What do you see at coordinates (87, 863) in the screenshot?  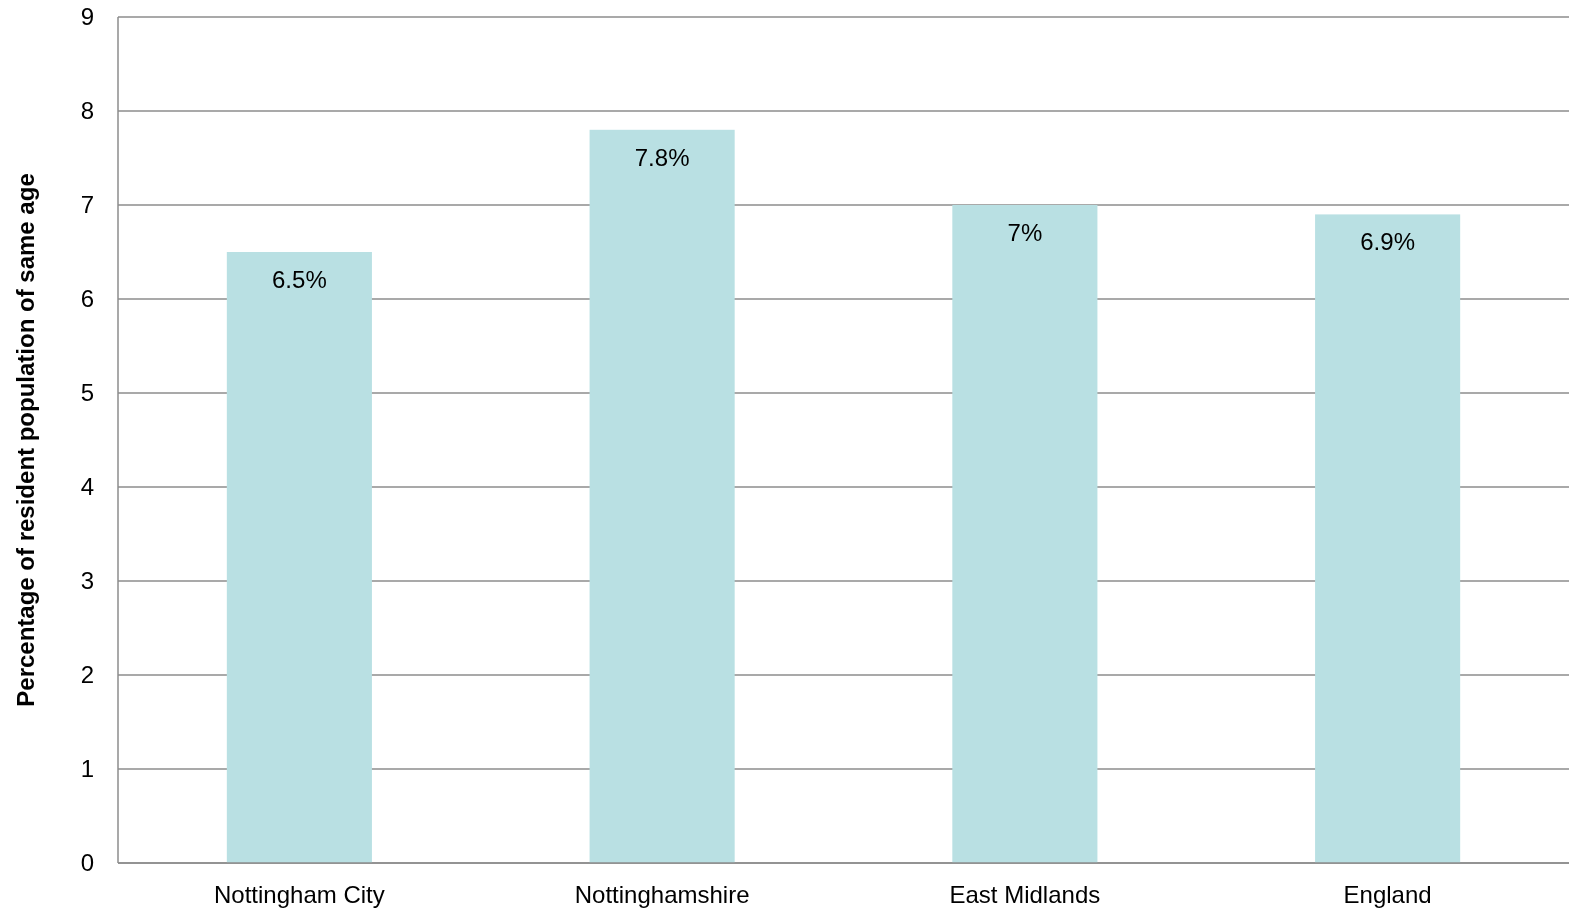 I see `y-tick-label: 0` at bounding box center [87, 863].